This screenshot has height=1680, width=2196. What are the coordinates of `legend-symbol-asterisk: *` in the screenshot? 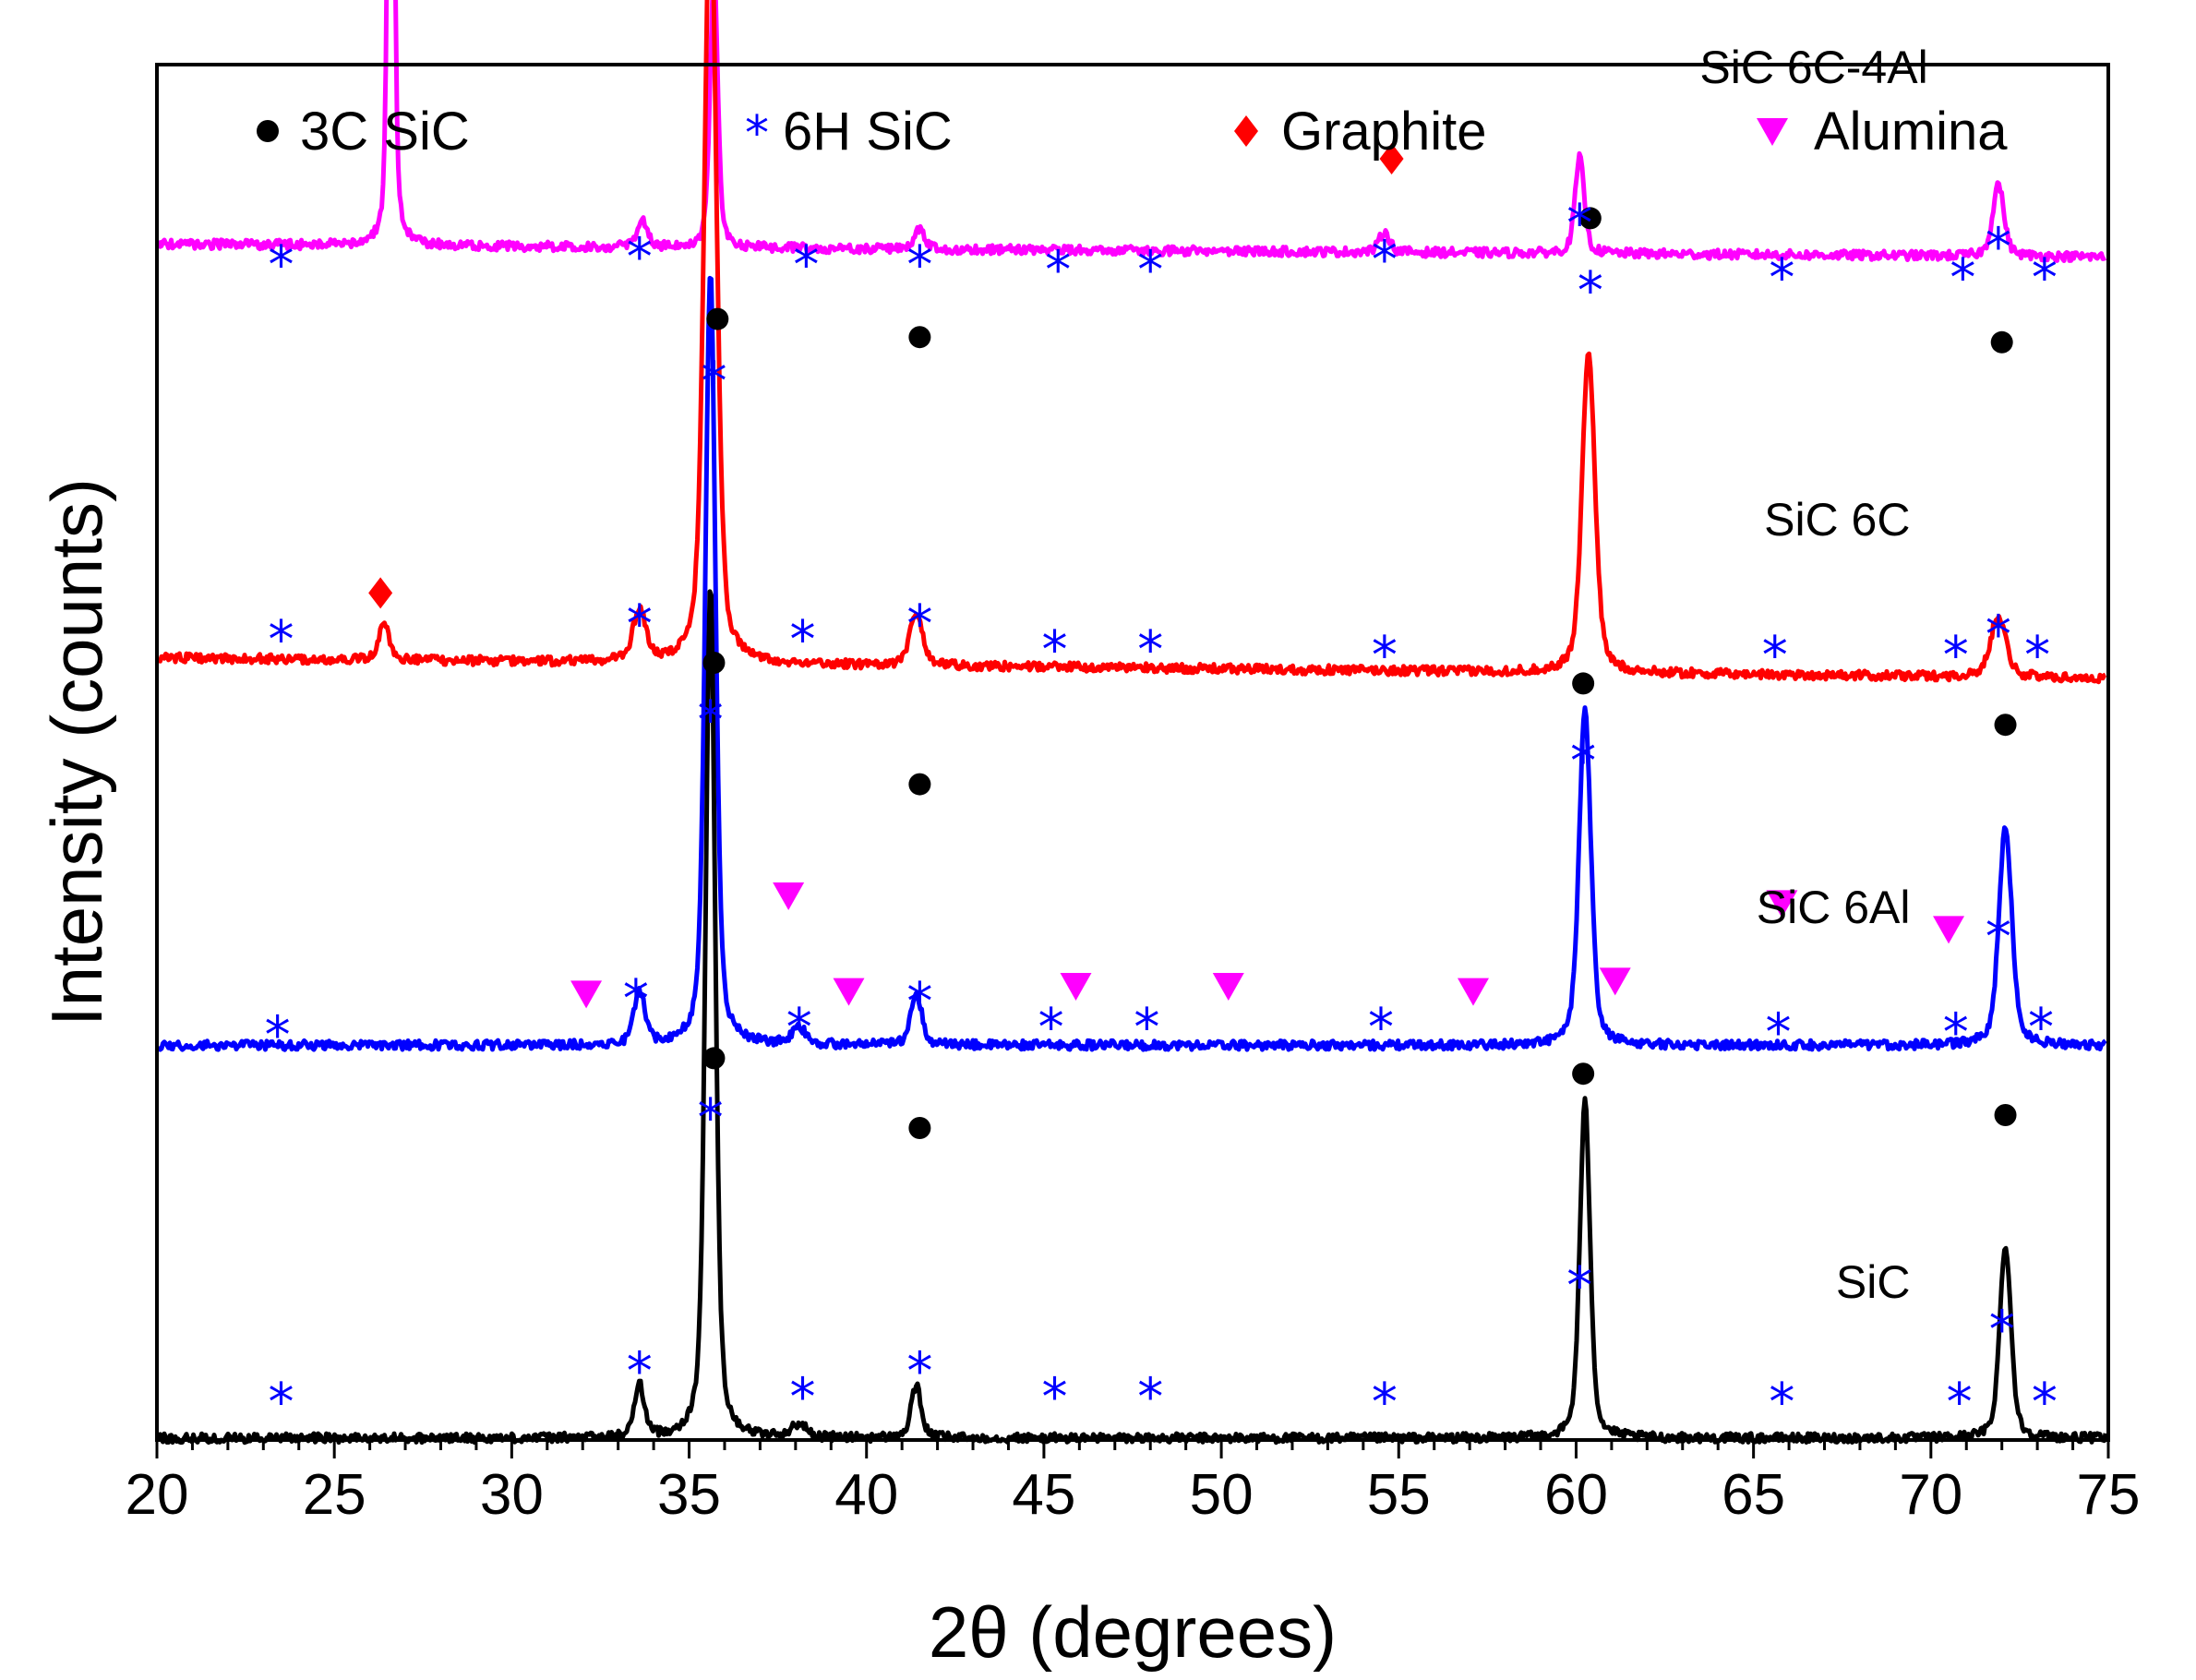 It's located at (757, 134).